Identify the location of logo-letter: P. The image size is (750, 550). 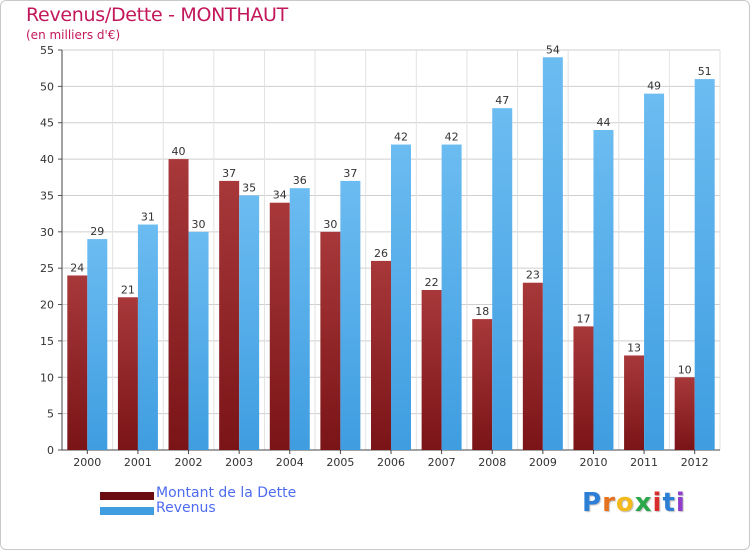
(592, 503).